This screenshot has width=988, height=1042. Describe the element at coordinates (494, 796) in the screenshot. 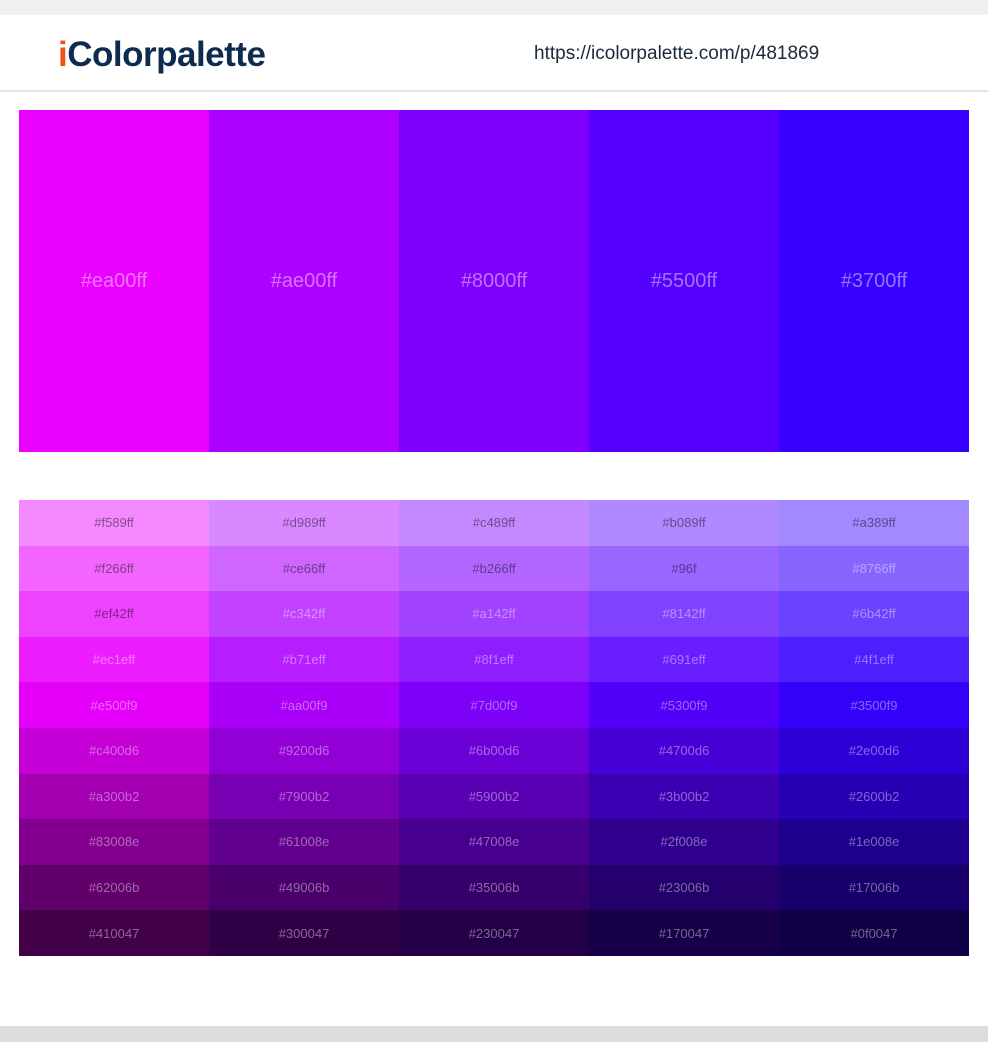

I see `shade-swatch: #5900b2` at that location.